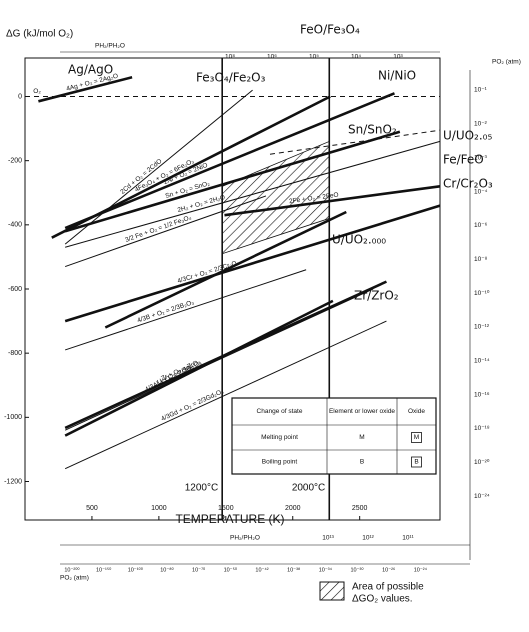 This screenshot has height=632, width=529. I want to click on right-scale-title: PO₂ (atm), so click(506, 62).